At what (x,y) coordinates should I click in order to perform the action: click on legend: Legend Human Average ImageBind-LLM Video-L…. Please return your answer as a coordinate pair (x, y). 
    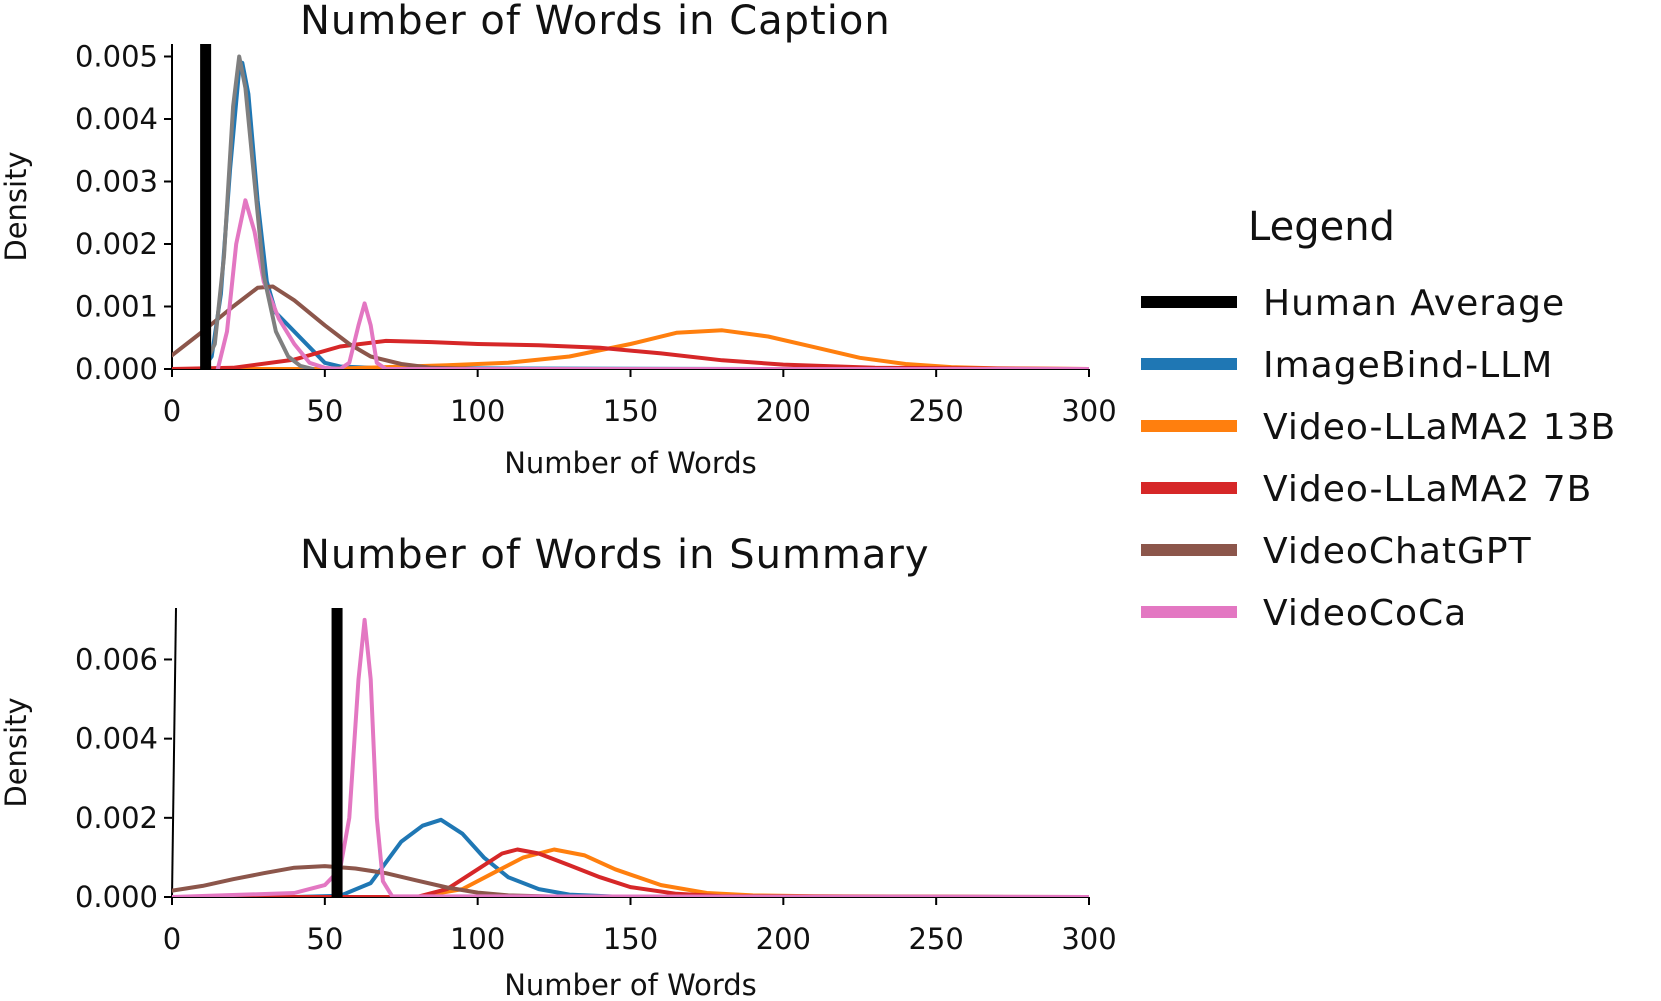
    Looking at the image, I should click on (1378, 419).